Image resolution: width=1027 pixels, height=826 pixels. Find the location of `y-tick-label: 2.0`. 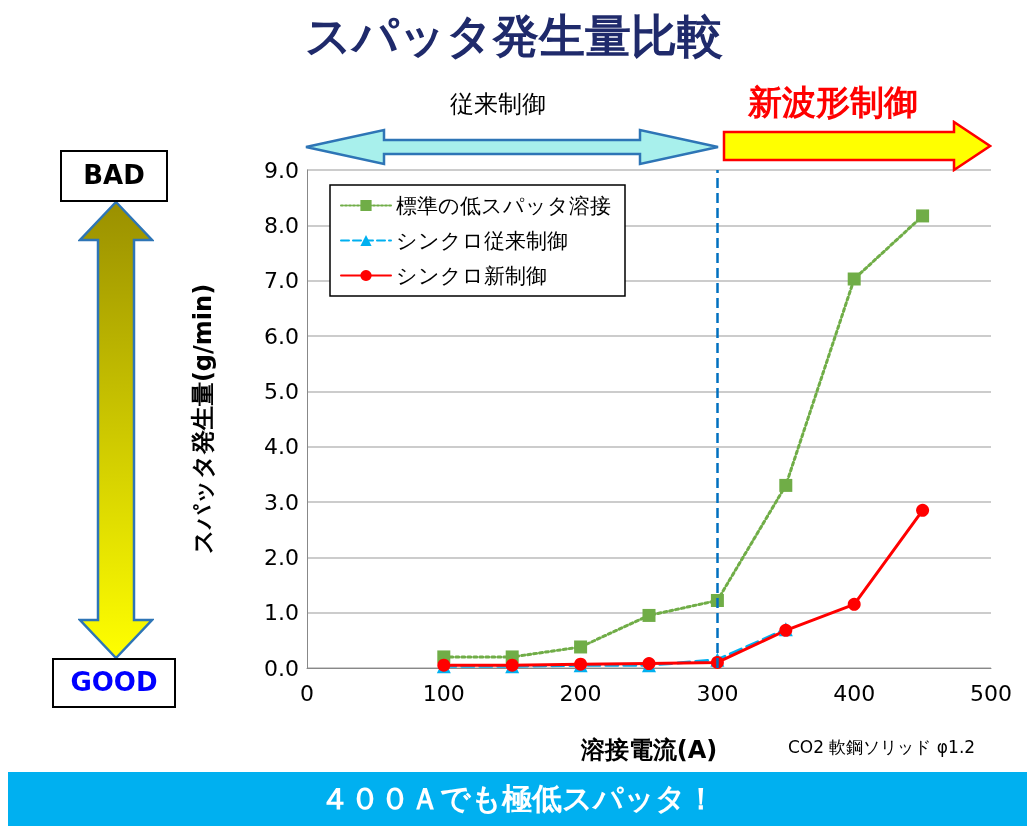

y-tick-label: 2.0 is located at coordinates (281, 557).